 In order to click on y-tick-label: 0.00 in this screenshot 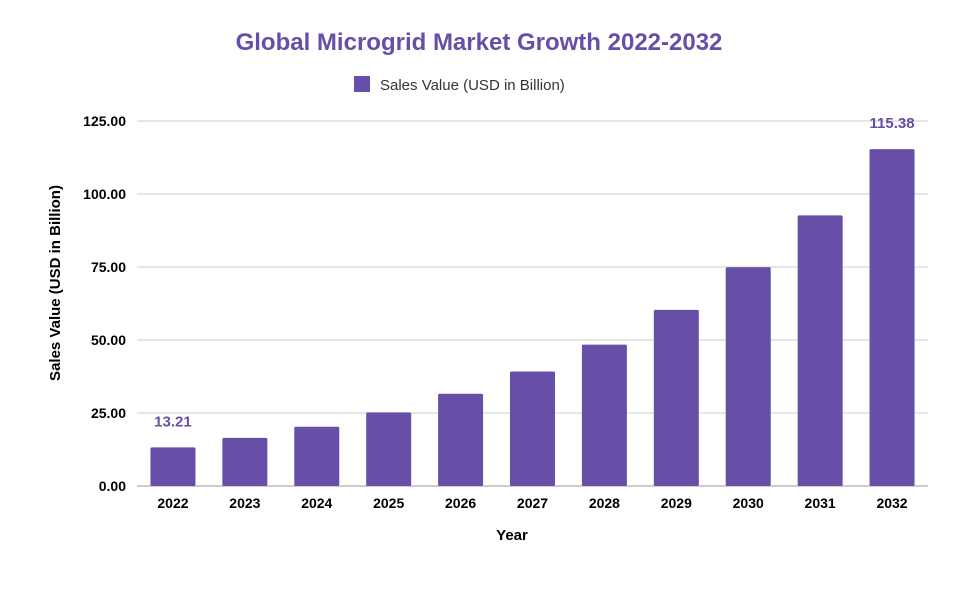, I will do `click(112, 486)`.